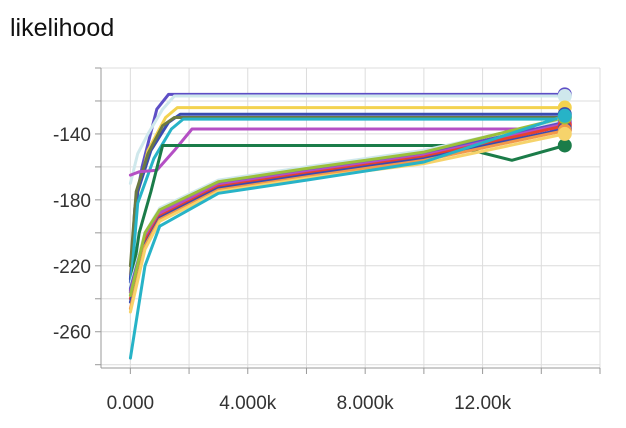 This screenshot has height=428, width=626. What do you see at coordinates (72, 267) in the screenshot?
I see `y-tick-label: -220` at bounding box center [72, 267].